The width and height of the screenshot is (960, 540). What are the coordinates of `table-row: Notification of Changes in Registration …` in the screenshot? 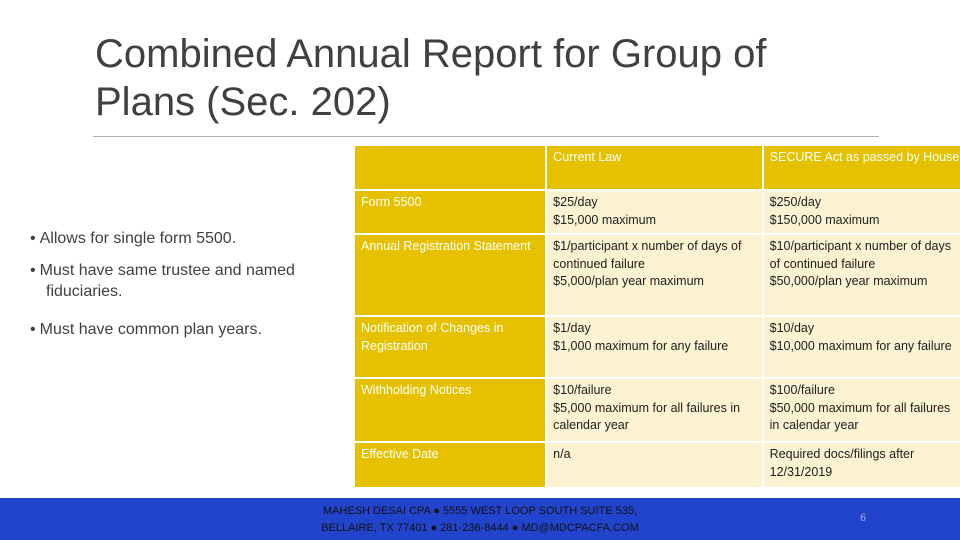 It's located at (657, 347).